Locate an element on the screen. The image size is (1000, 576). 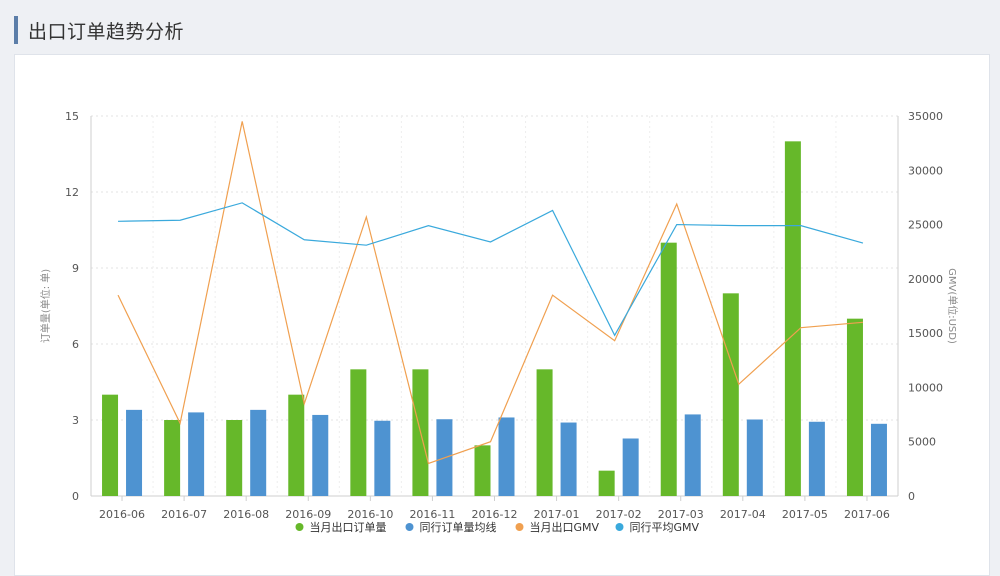
page-header: 出口订单趋势分析 is located at coordinates (99, 30).